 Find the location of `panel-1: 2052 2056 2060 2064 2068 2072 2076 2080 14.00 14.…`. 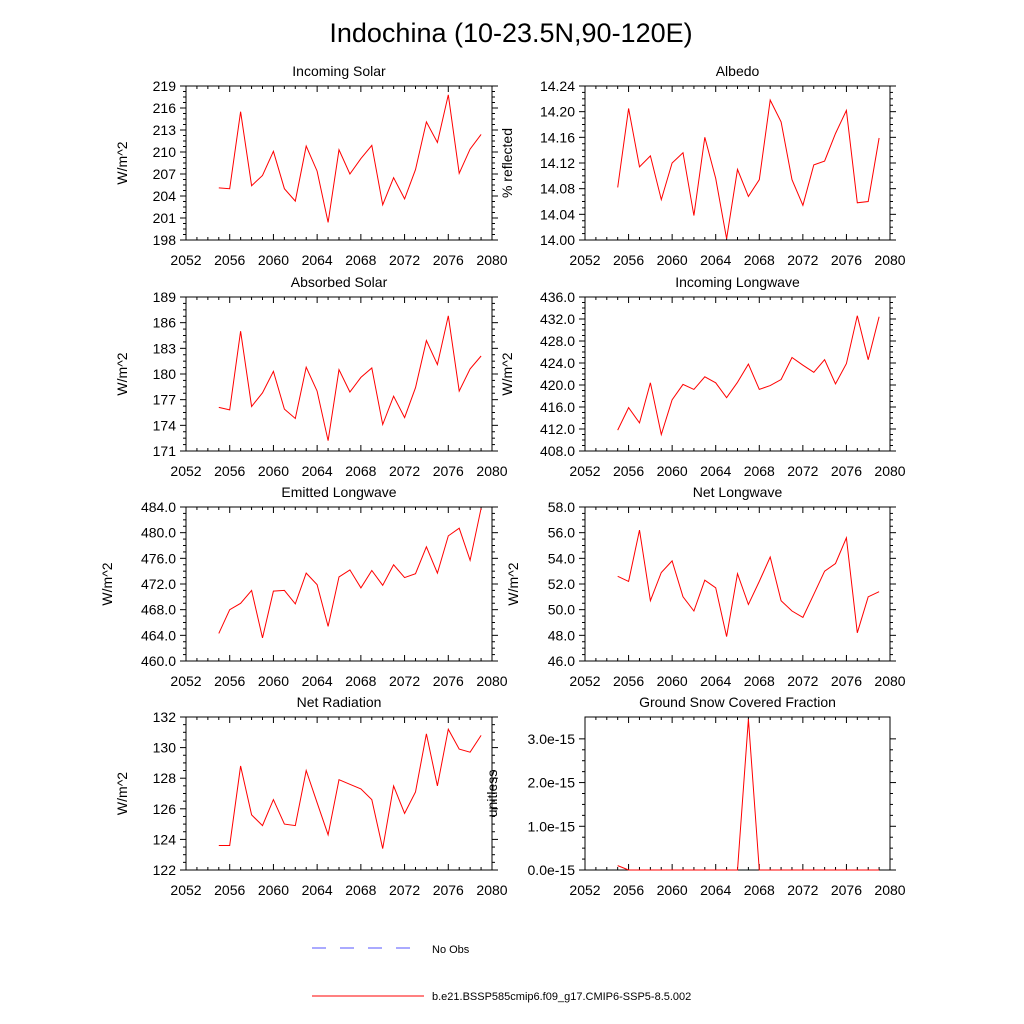

panel-1: 2052 2056 2060 2064 2068 2072 2076 2080 14.00 14.… is located at coordinates (702, 165).